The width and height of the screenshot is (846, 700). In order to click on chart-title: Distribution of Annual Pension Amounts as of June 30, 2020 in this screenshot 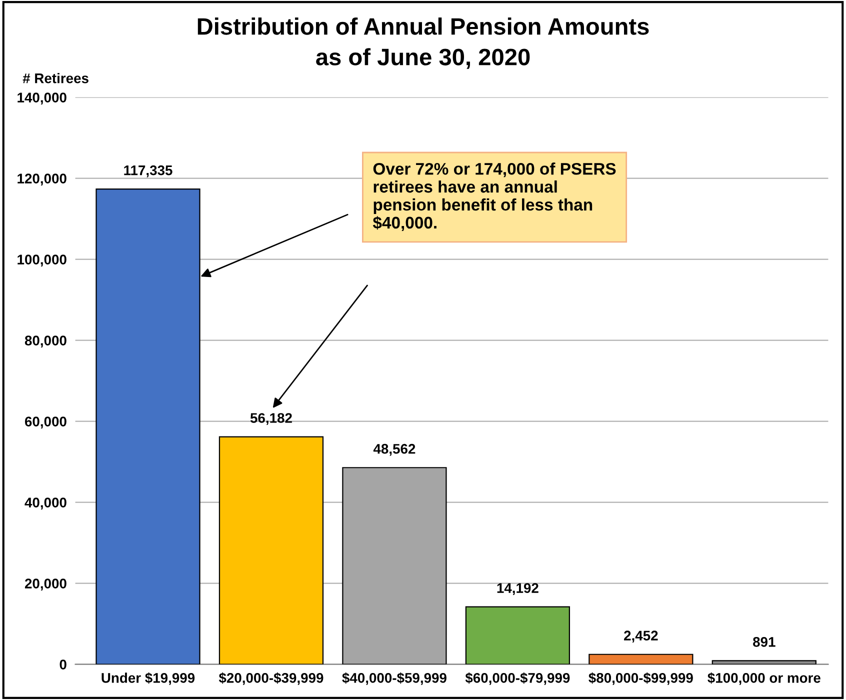, I will do `click(423, 43)`.